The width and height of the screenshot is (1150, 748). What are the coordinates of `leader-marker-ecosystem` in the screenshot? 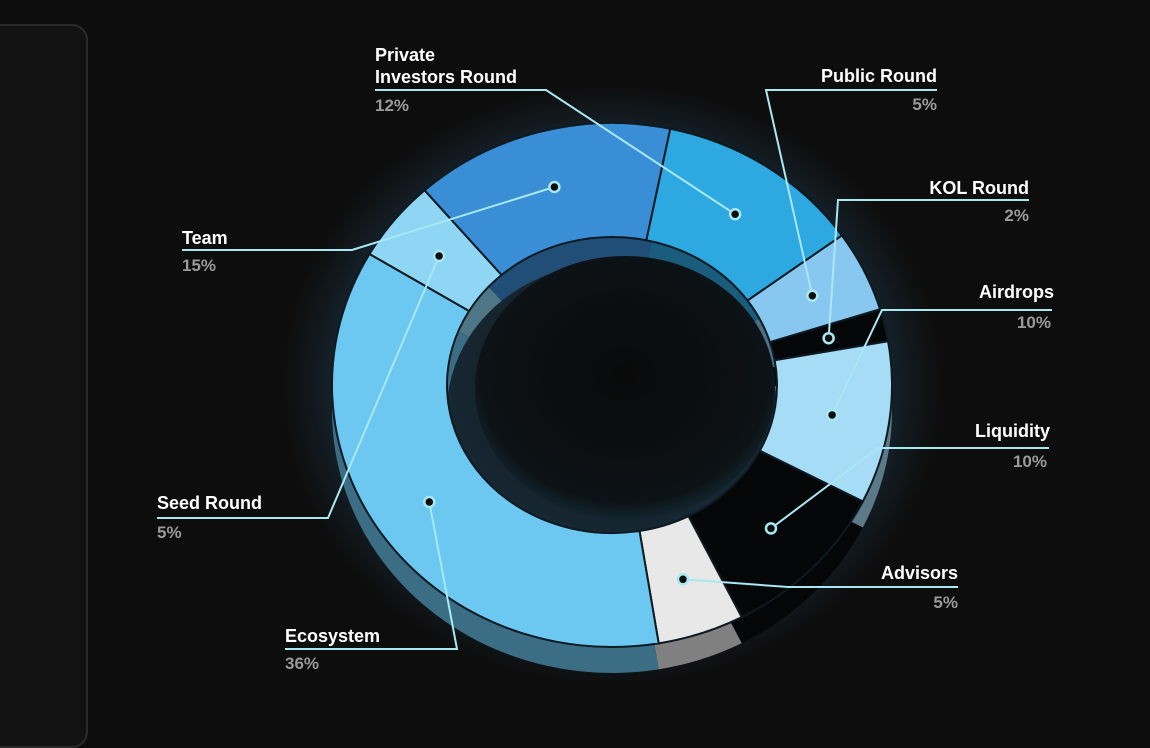 It's located at (429, 502).